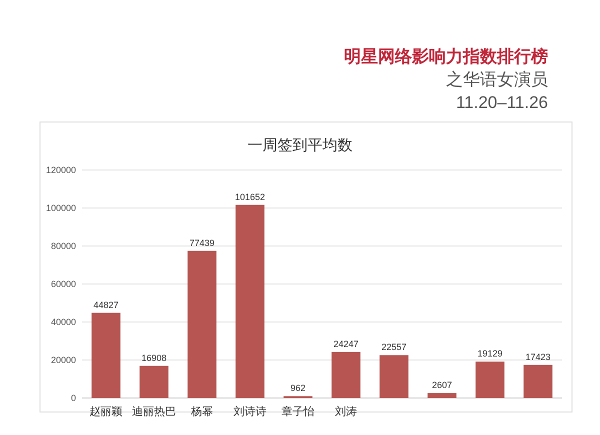 This screenshot has width=600, height=435. I want to click on data-label: 101652, so click(250, 197).